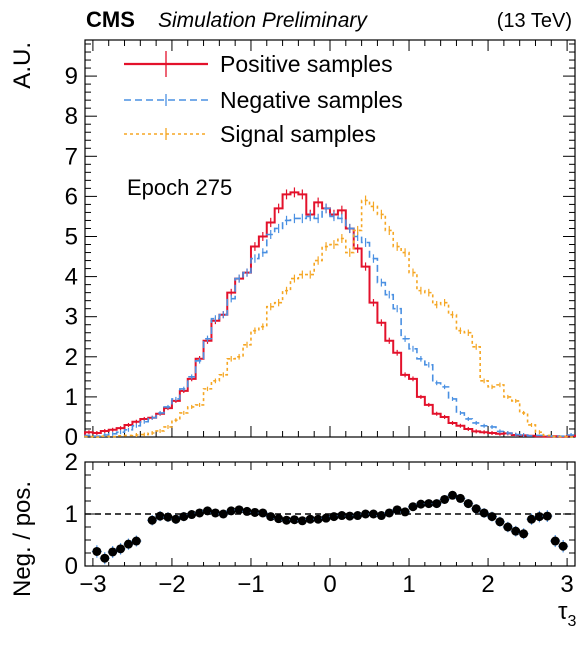 The height and width of the screenshot is (647, 580). I want to click on main-y-tick-label: 7, so click(71, 156).